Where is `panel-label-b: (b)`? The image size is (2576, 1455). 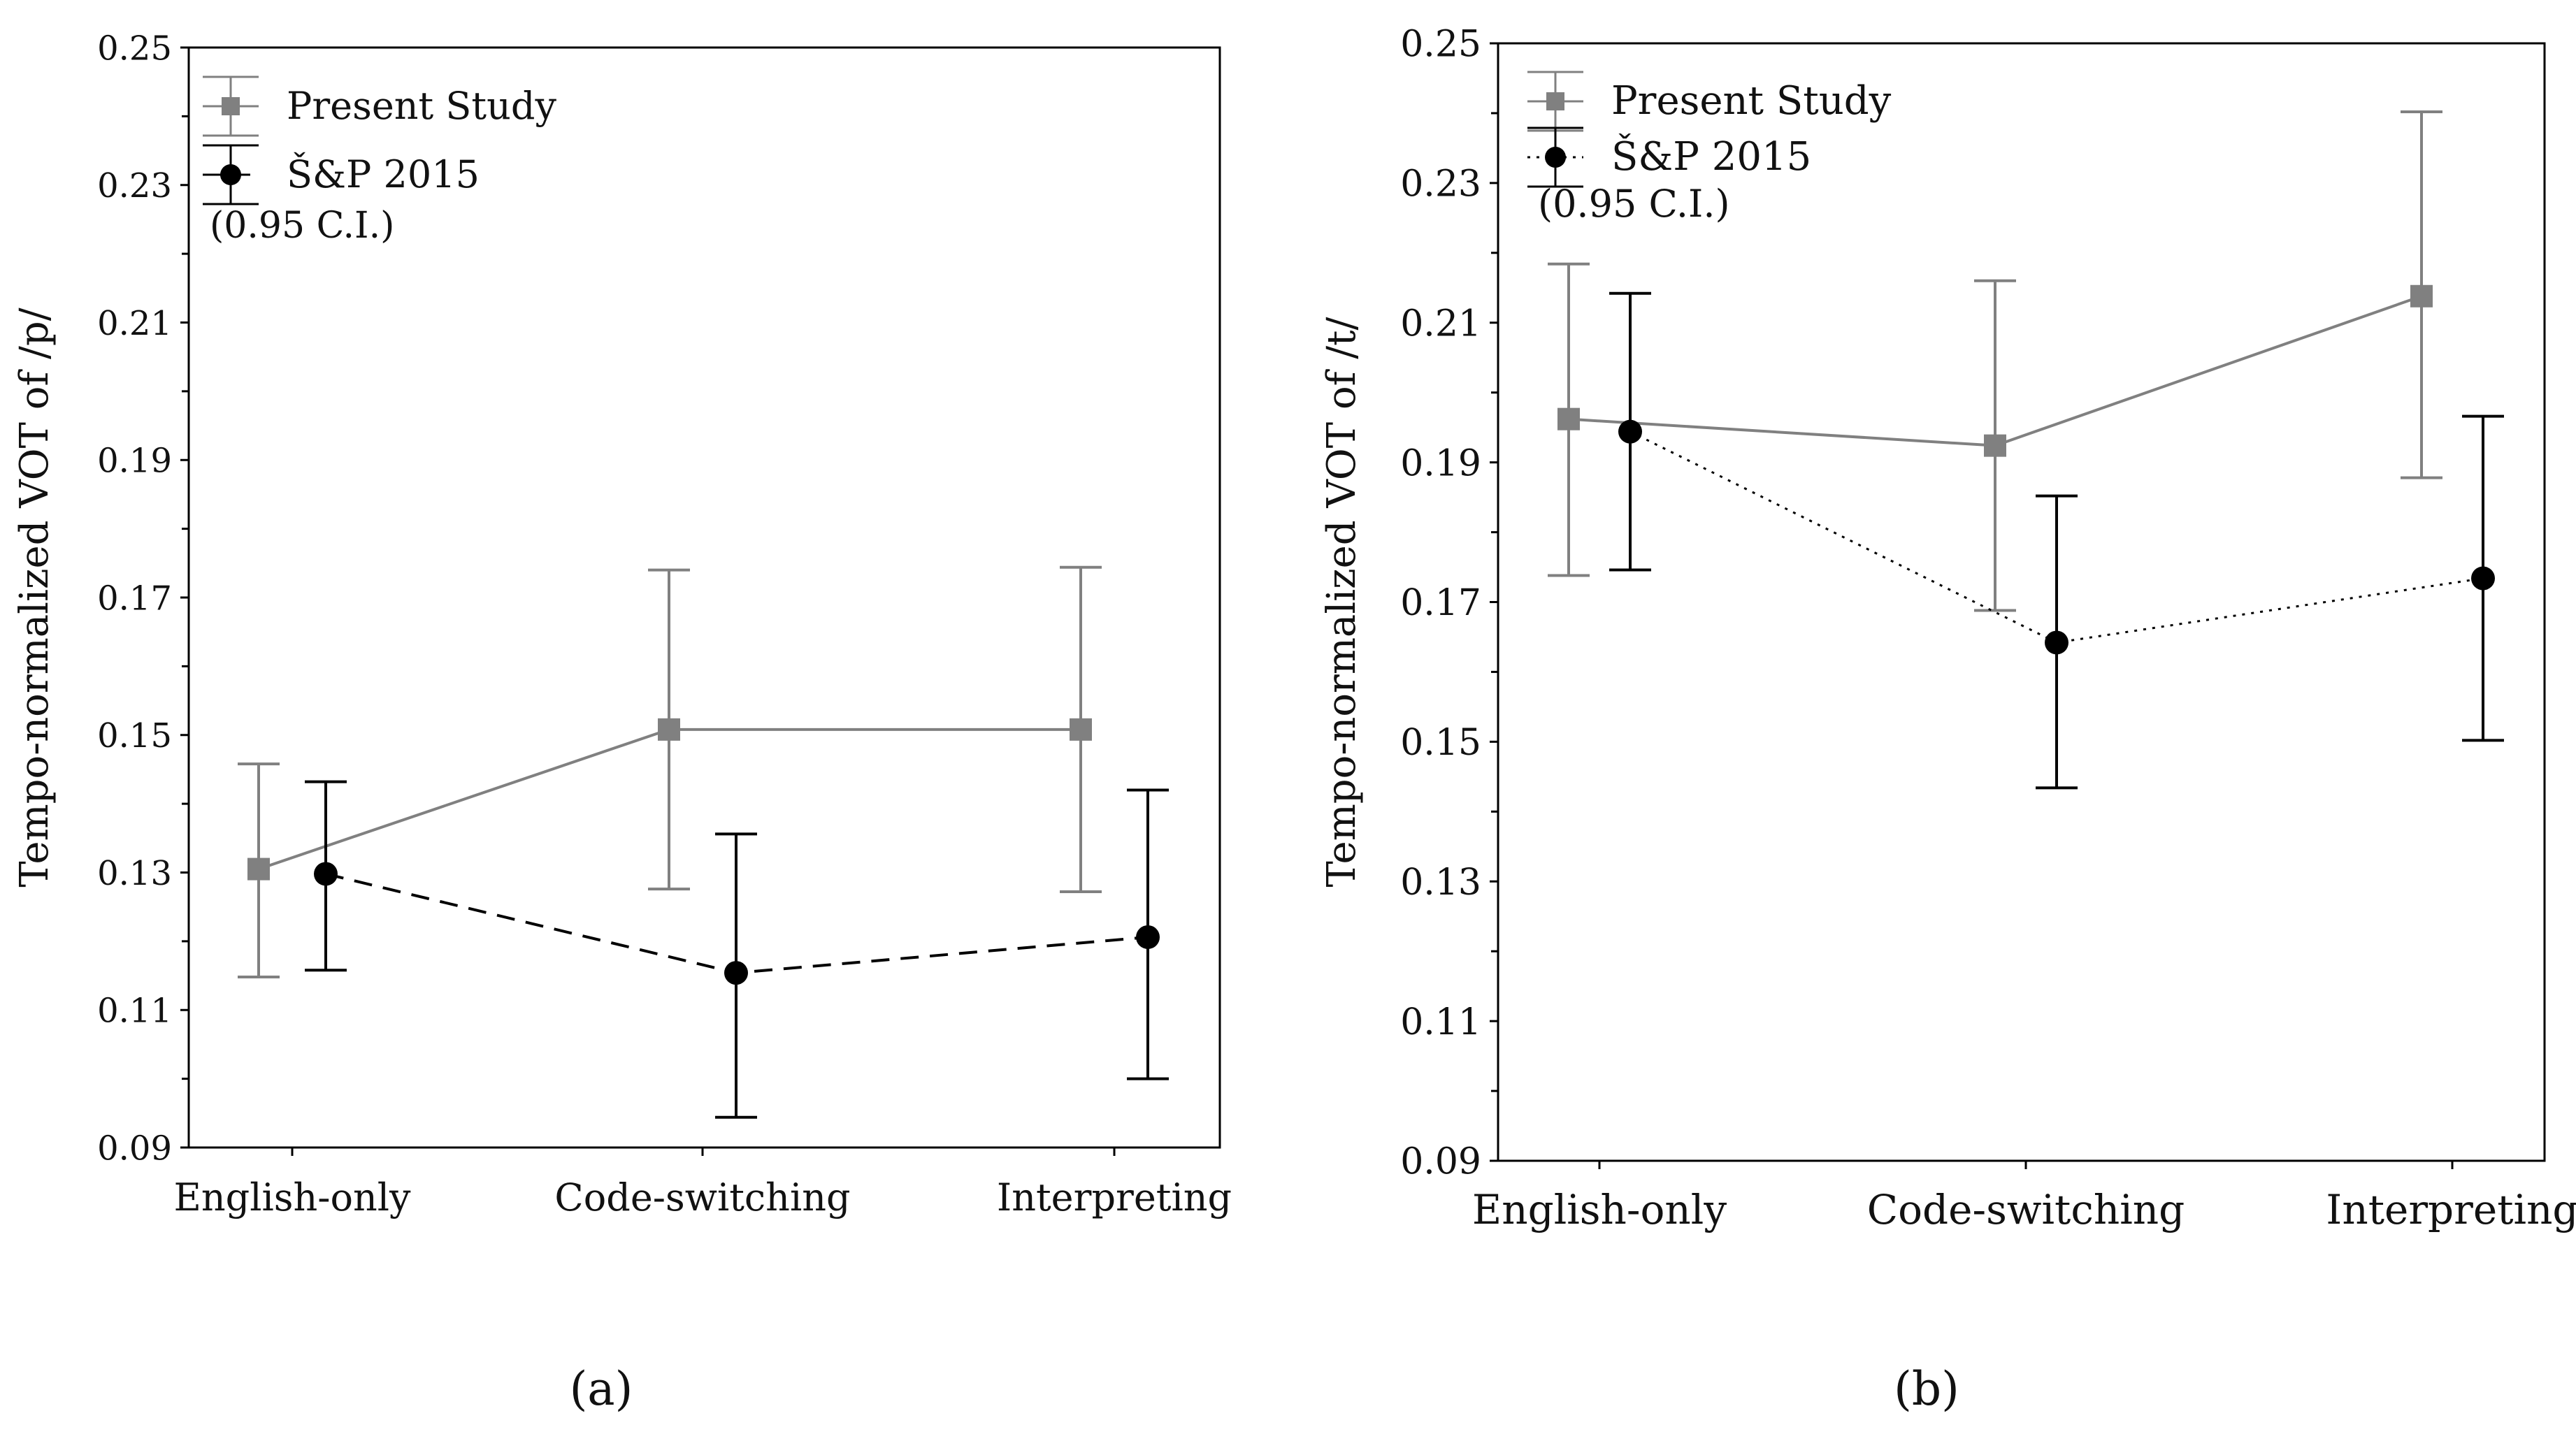
panel-label-b: (b) is located at coordinates (1926, 1389).